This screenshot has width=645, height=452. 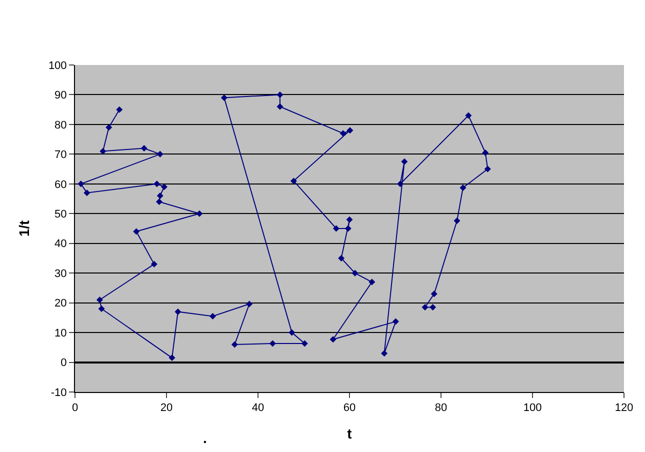 I want to click on y-tick-label: 30, so click(x=60, y=274).